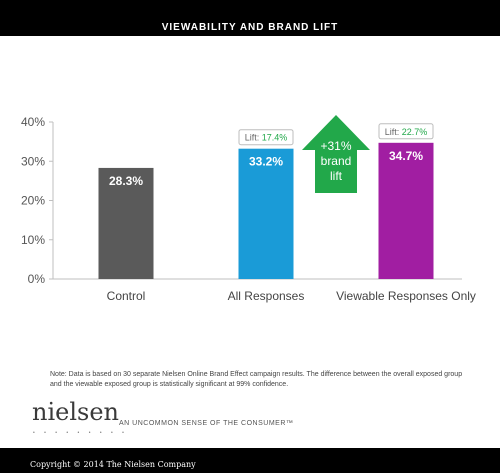 The width and height of the screenshot is (500, 473). Describe the element at coordinates (266, 162) in the screenshot. I see `bar-value-label: 33.2%` at that location.